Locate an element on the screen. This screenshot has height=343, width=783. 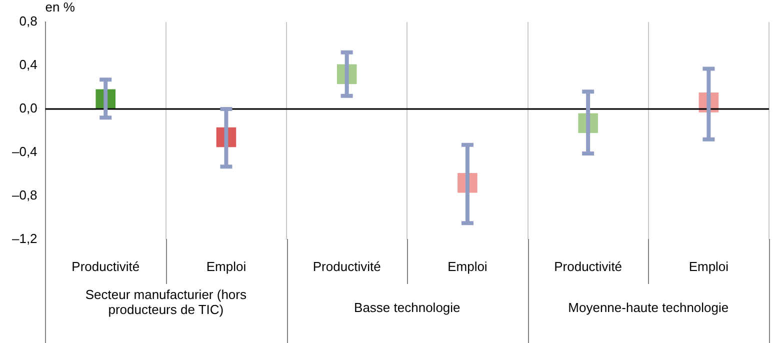
y-tick-label: 0,8 is located at coordinates (28, 21).